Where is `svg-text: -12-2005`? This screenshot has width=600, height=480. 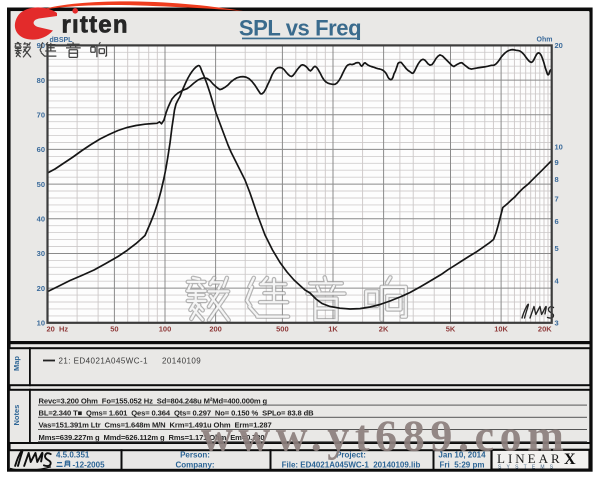 svg-text: -12-2005 is located at coordinates (89, 465).